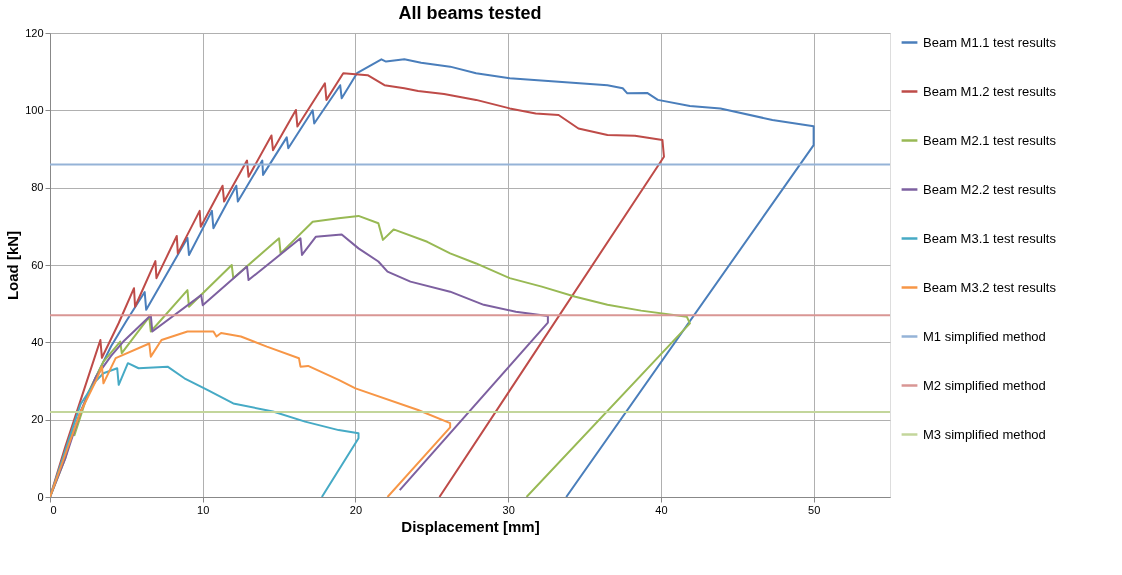  Describe the element at coordinates (34, 32) in the screenshot. I see `y-tick-label: 120` at that location.